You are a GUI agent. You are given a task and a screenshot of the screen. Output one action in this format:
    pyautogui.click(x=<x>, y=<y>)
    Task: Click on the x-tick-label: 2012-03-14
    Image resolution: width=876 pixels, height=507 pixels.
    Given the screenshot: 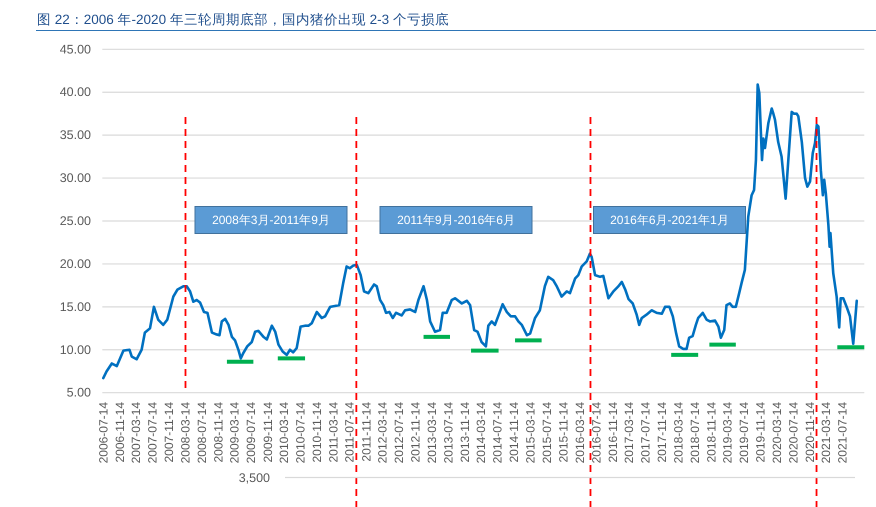 What is the action you would take?
    pyautogui.click(x=383, y=433)
    